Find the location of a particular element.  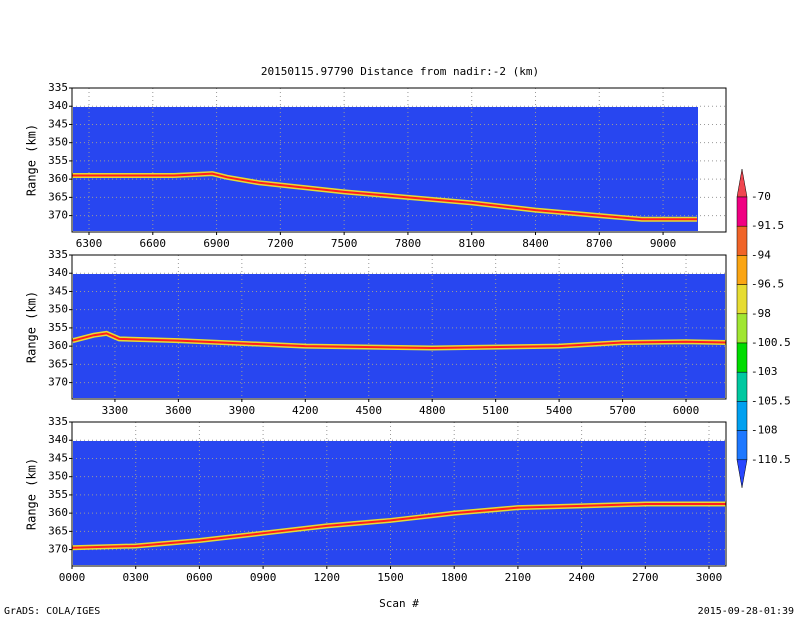

x-tick-label: 9000 is located at coordinates (663, 243).